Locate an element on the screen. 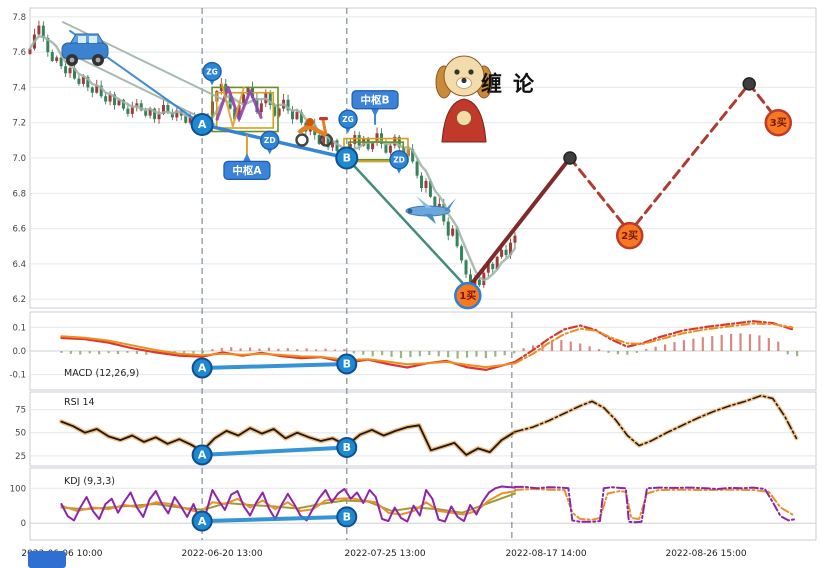 The image size is (822, 568). price-zigzag-purple-line is located at coordinates (239, 103).